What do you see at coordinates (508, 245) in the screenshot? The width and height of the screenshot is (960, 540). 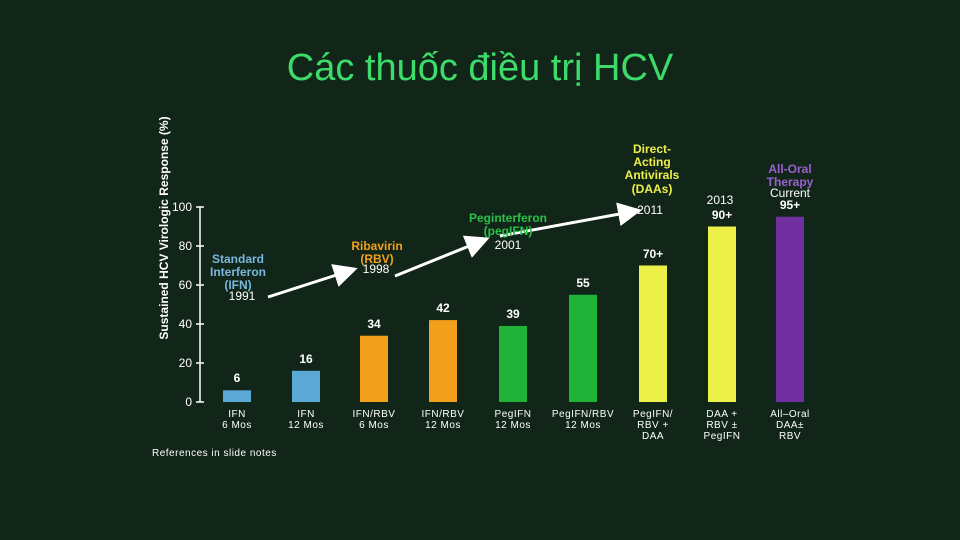 I see `annotation-year: 2001` at bounding box center [508, 245].